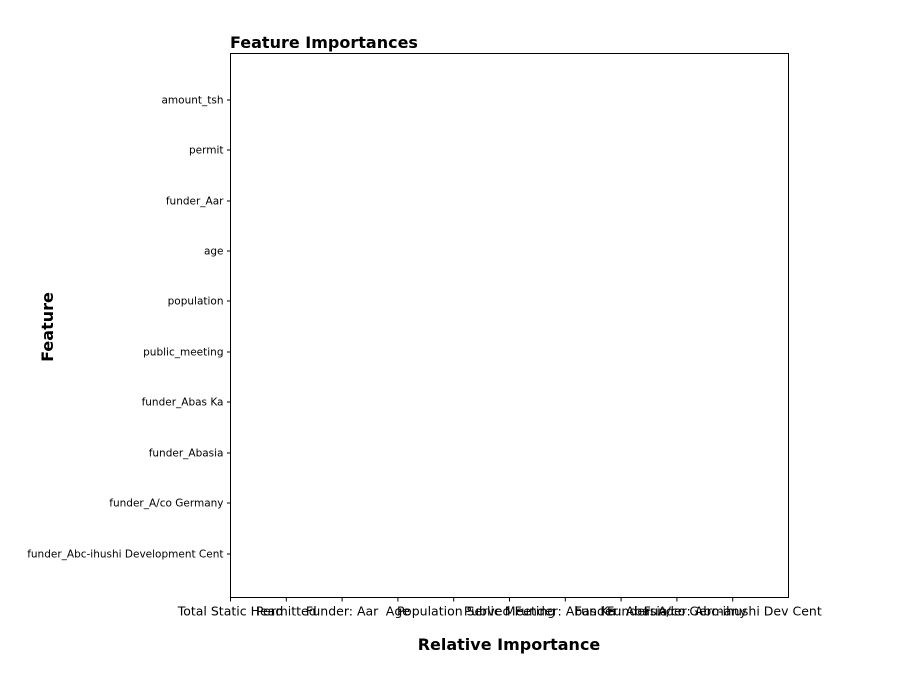 The width and height of the screenshot is (910, 688). Describe the element at coordinates (509, 644) in the screenshot. I see `x-axis-label: Relative Importance` at that location.